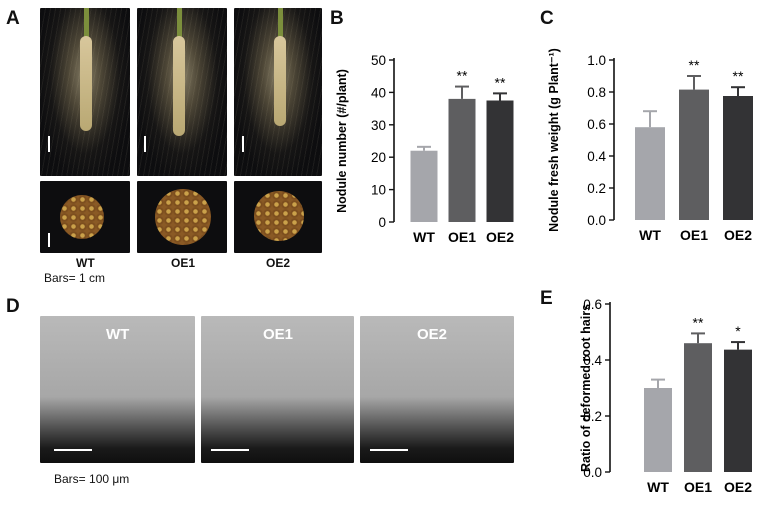 This screenshot has width=772, height=505. I want to click on oe2-root-hair-micrograph, so click(437, 389).